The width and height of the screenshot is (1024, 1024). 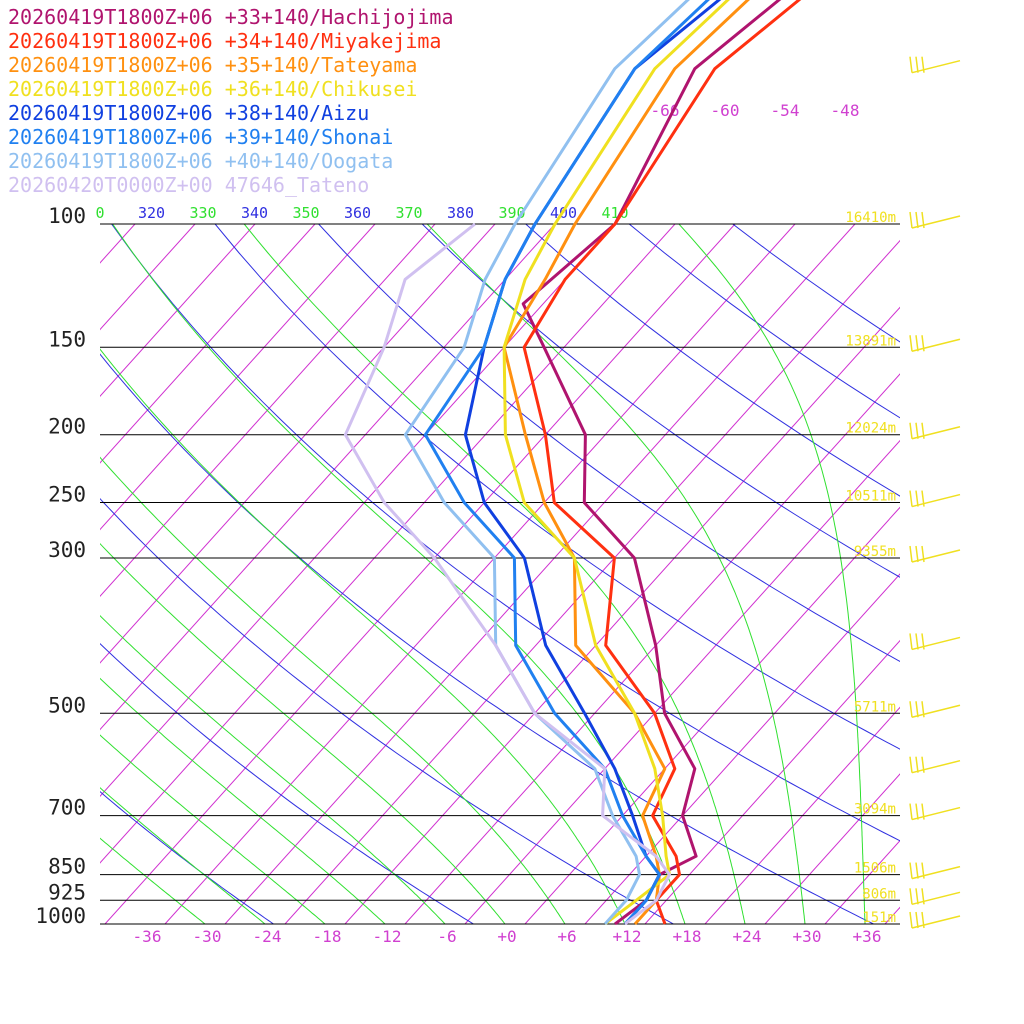 What do you see at coordinates (935, 492) in the screenshot?
I see `wind-barbs` at bounding box center [935, 492].